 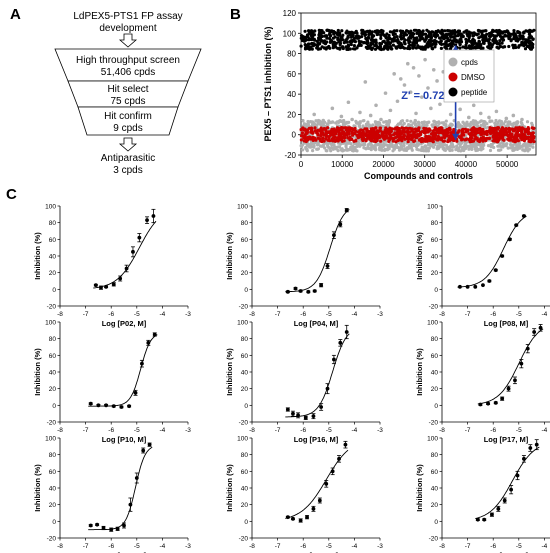 I want to click on x-tick-label: -6, so click(x=493, y=546).